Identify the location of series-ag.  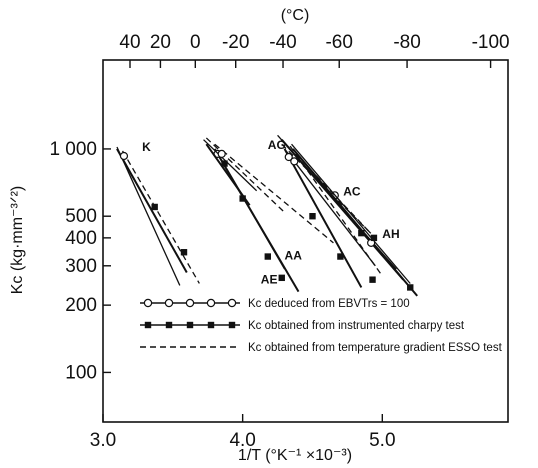
(333, 216).